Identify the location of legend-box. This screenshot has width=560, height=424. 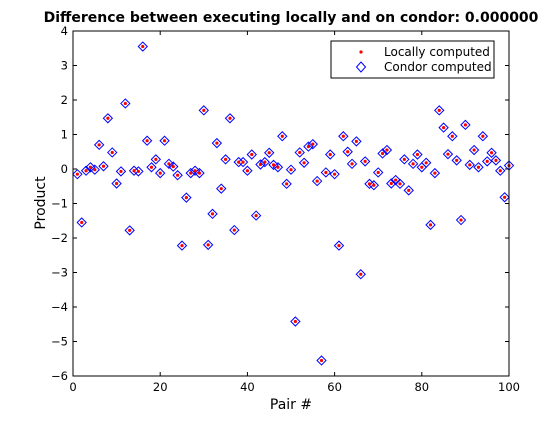
(412, 59).